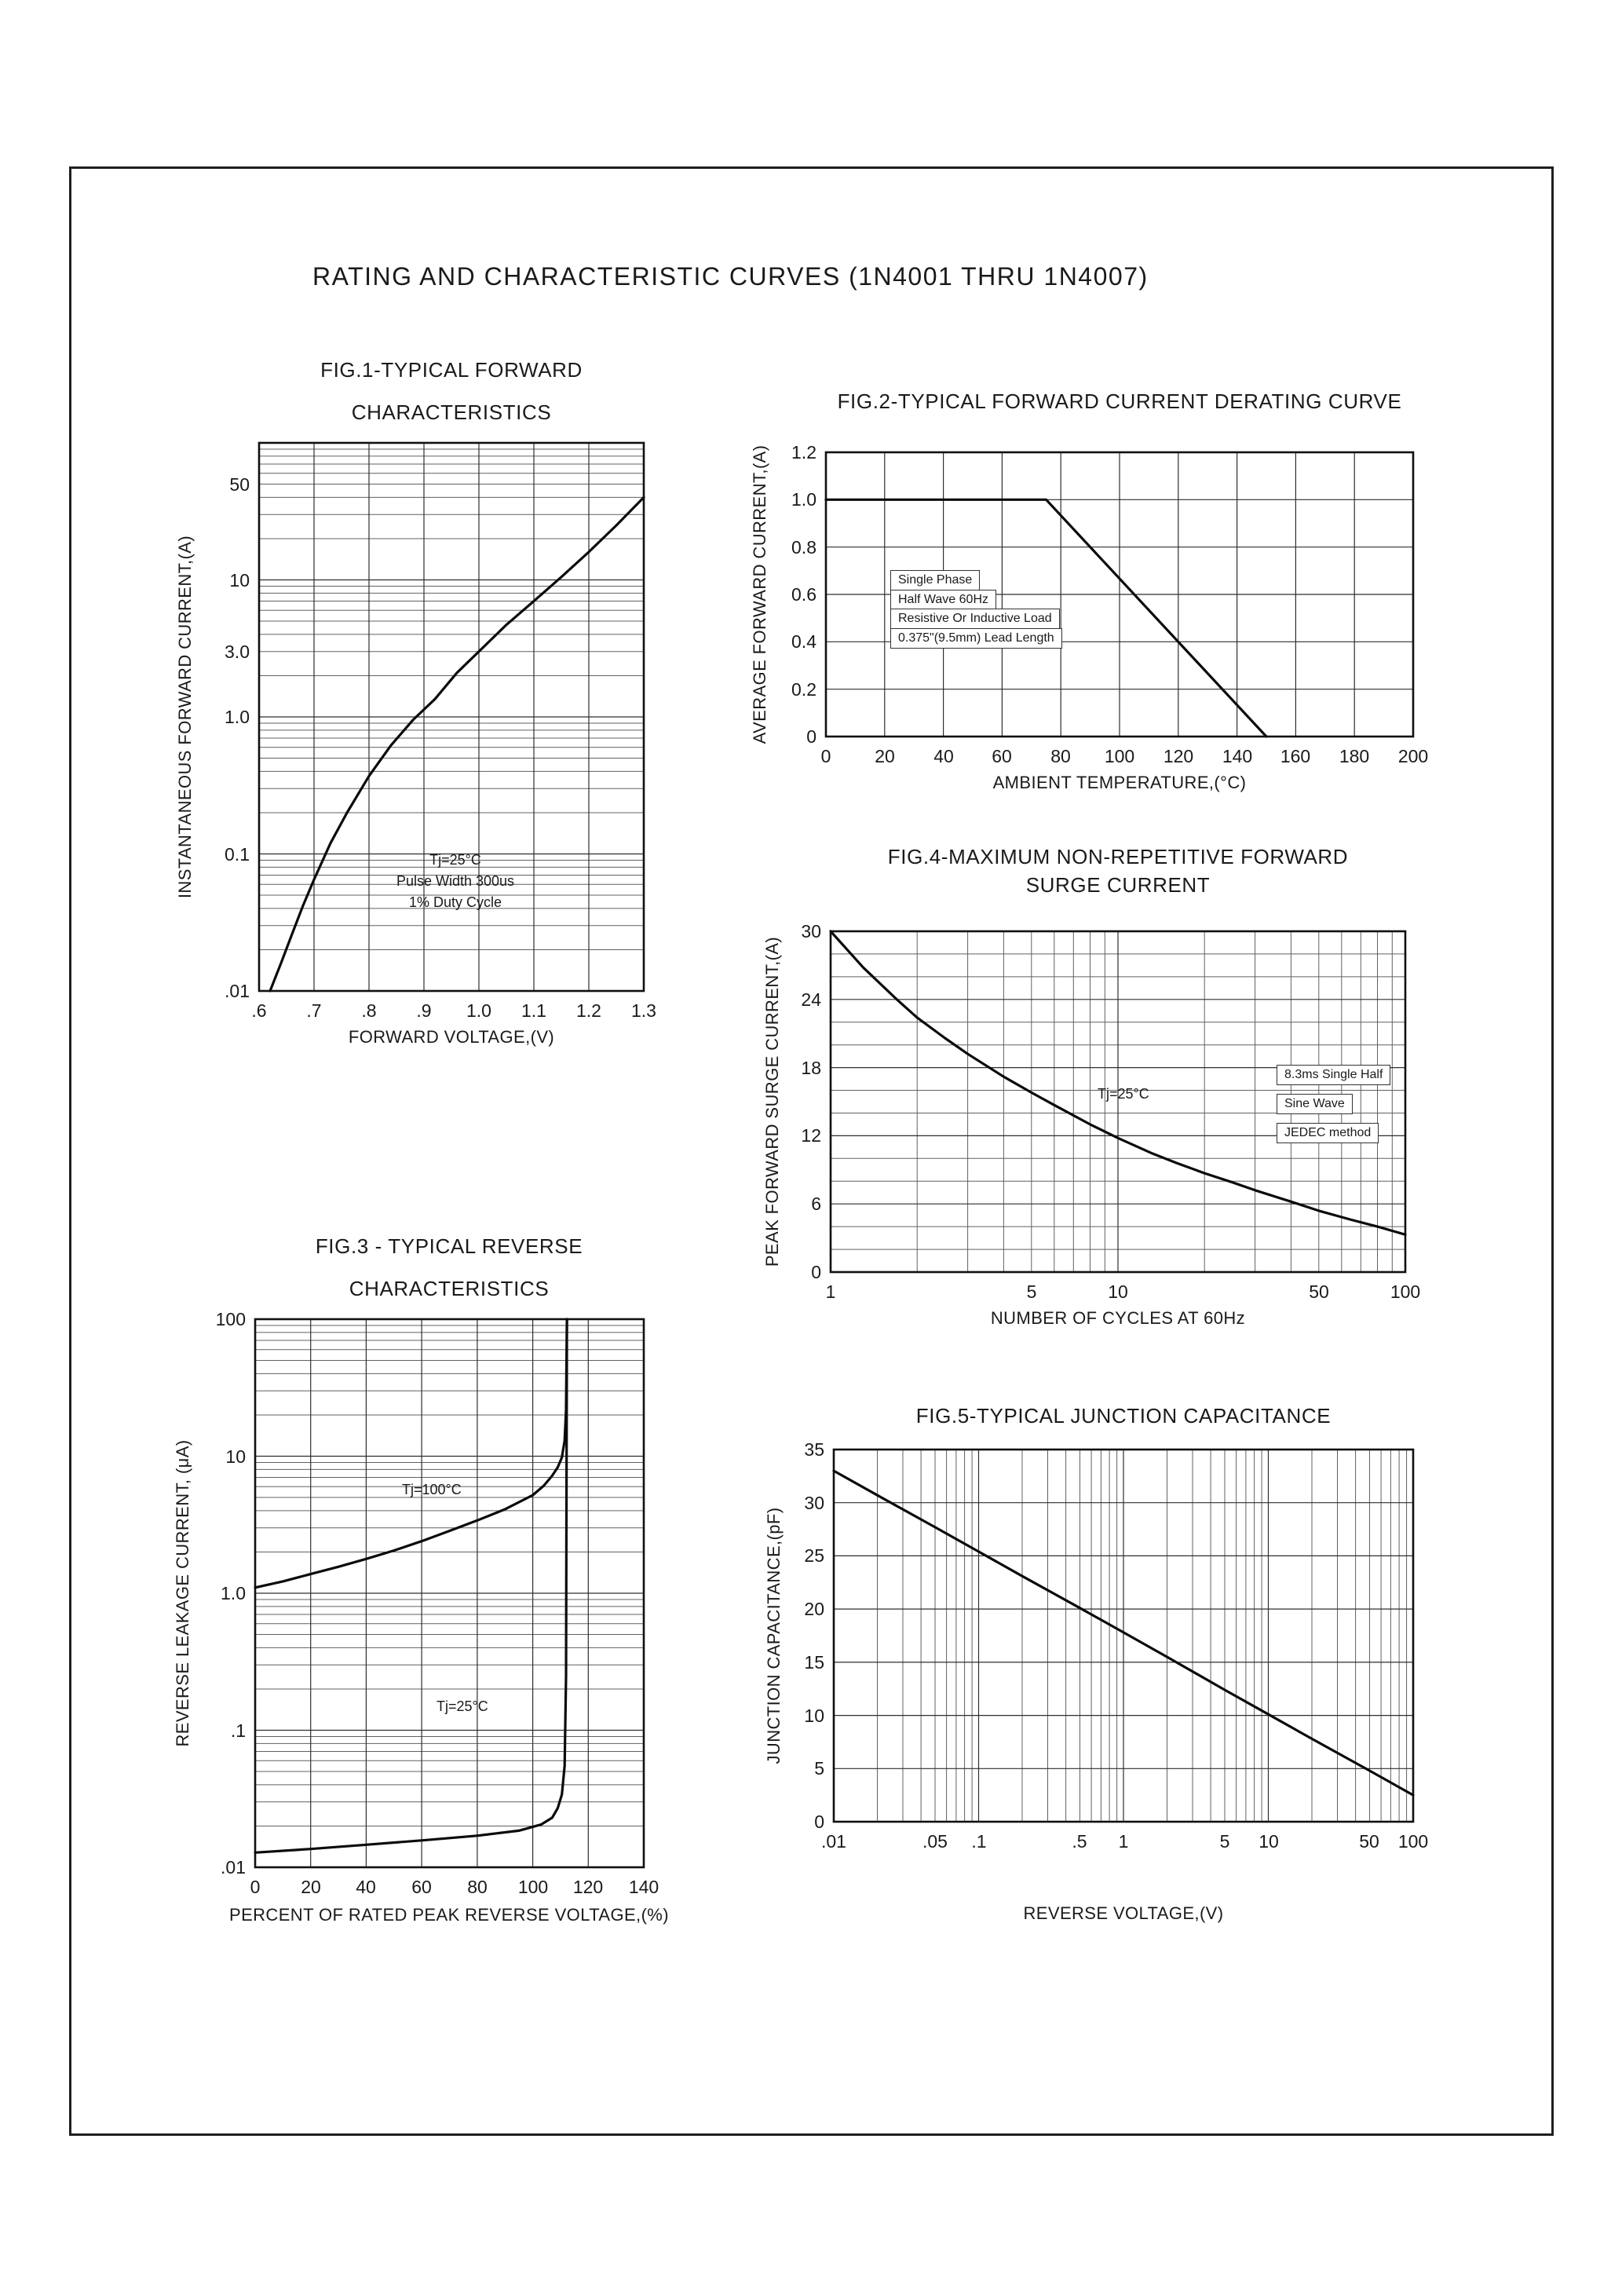 Image resolution: width=1622 pixels, height=2296 pixels. I want to click on fig5-y-axis-label: JUNCTION CAPACITANCE,(pF), so click(774, 1636).